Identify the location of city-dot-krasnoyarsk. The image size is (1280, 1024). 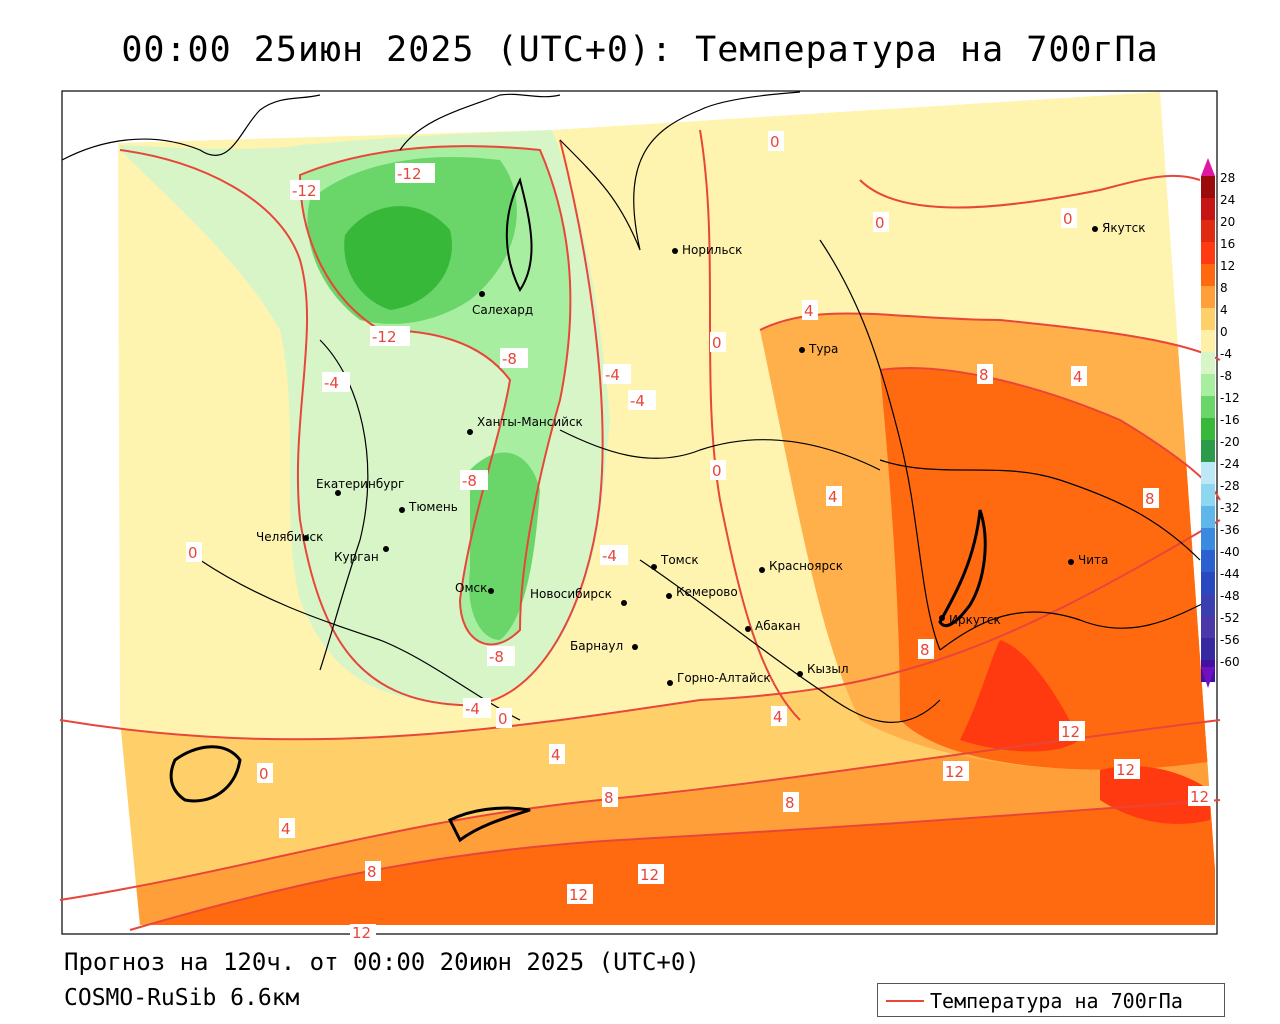
(762, 570).